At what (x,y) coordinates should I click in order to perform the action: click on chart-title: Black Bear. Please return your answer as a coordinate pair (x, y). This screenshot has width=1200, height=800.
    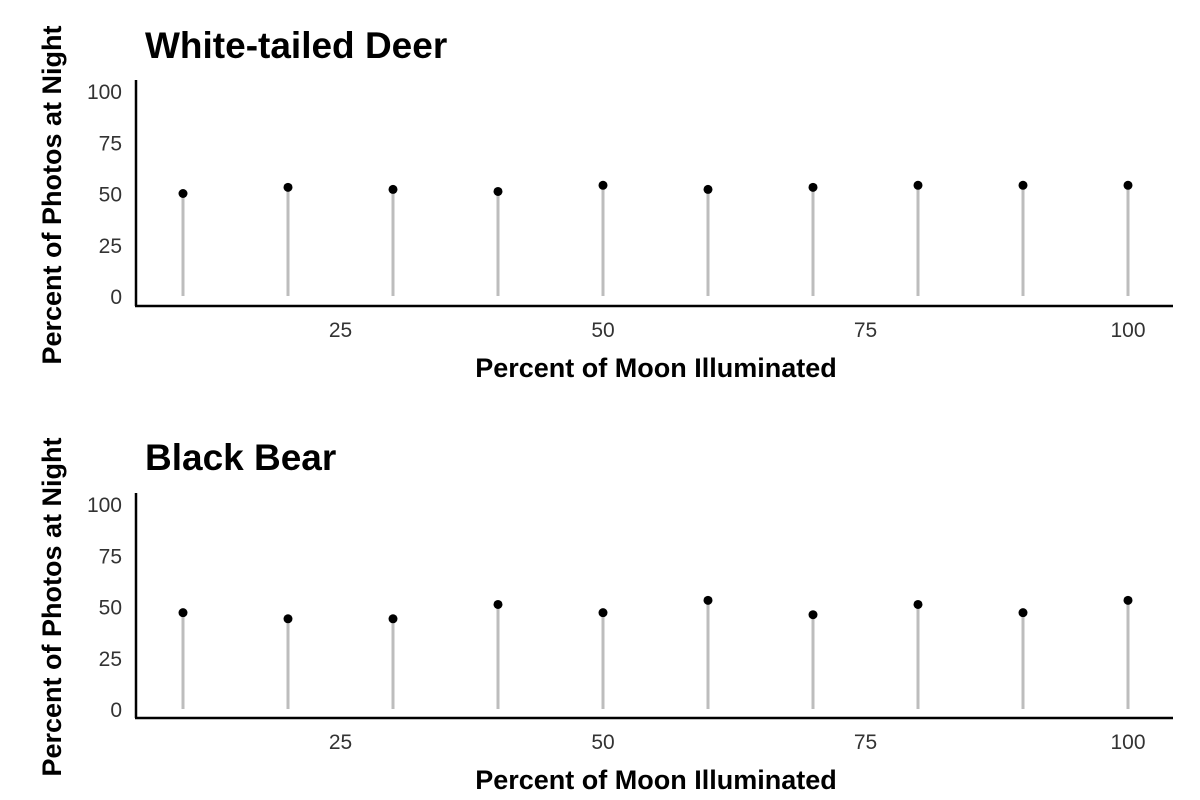
    Looking at the image, I should click on (240, 457).